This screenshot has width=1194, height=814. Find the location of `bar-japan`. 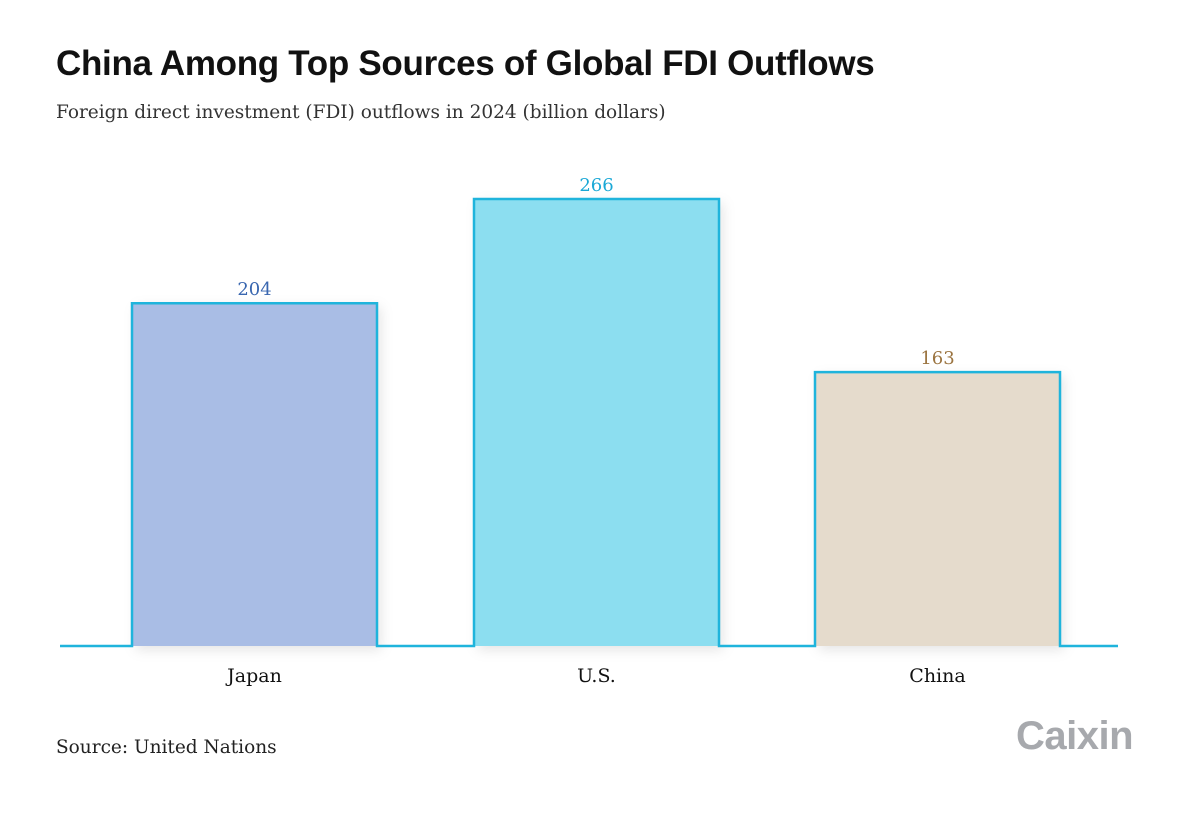

bar-japan is located at coordinates (254, 474).